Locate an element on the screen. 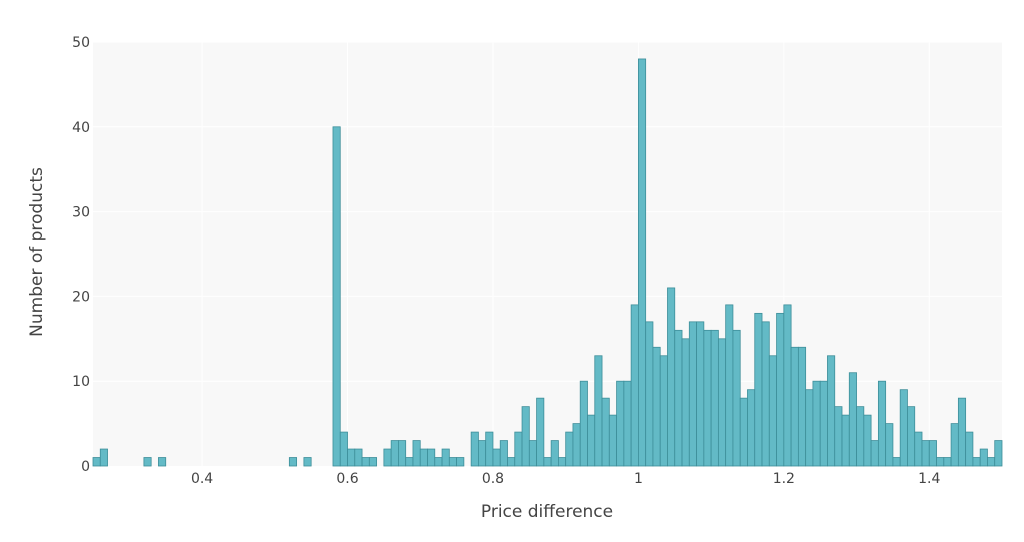 This screenshot has width=1024, height=542. y-tick-label: 10 is located at coordinates (81, 382).